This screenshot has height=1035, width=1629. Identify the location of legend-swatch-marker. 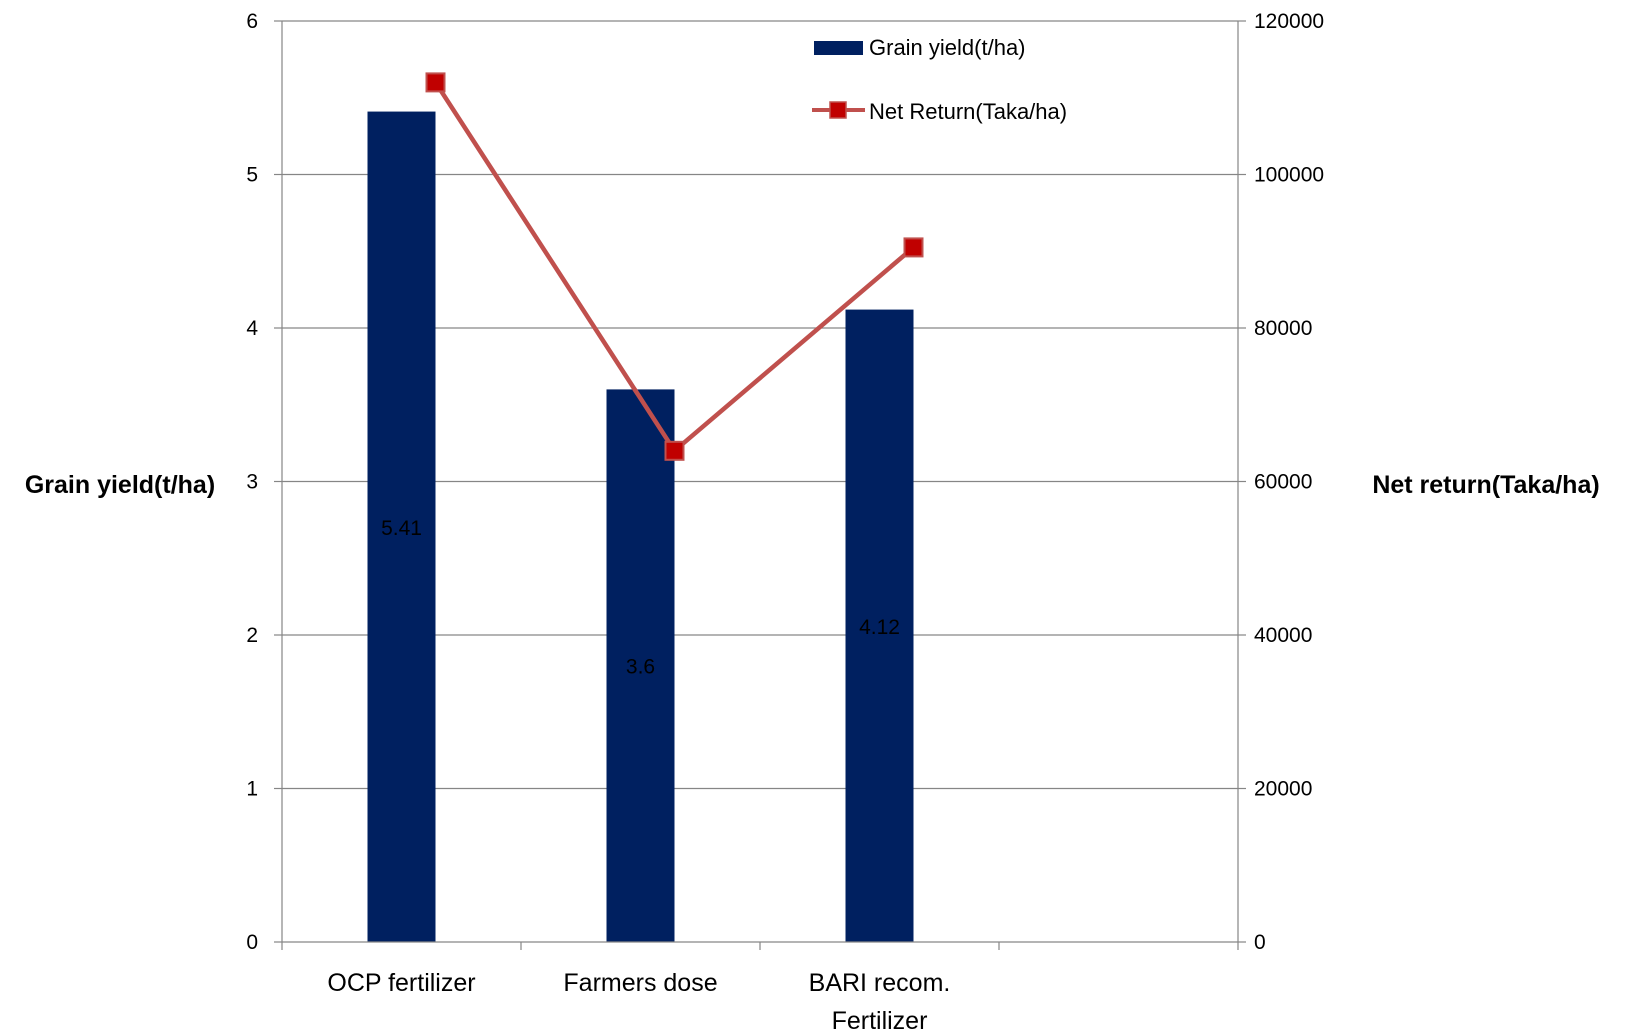
(838, 110).